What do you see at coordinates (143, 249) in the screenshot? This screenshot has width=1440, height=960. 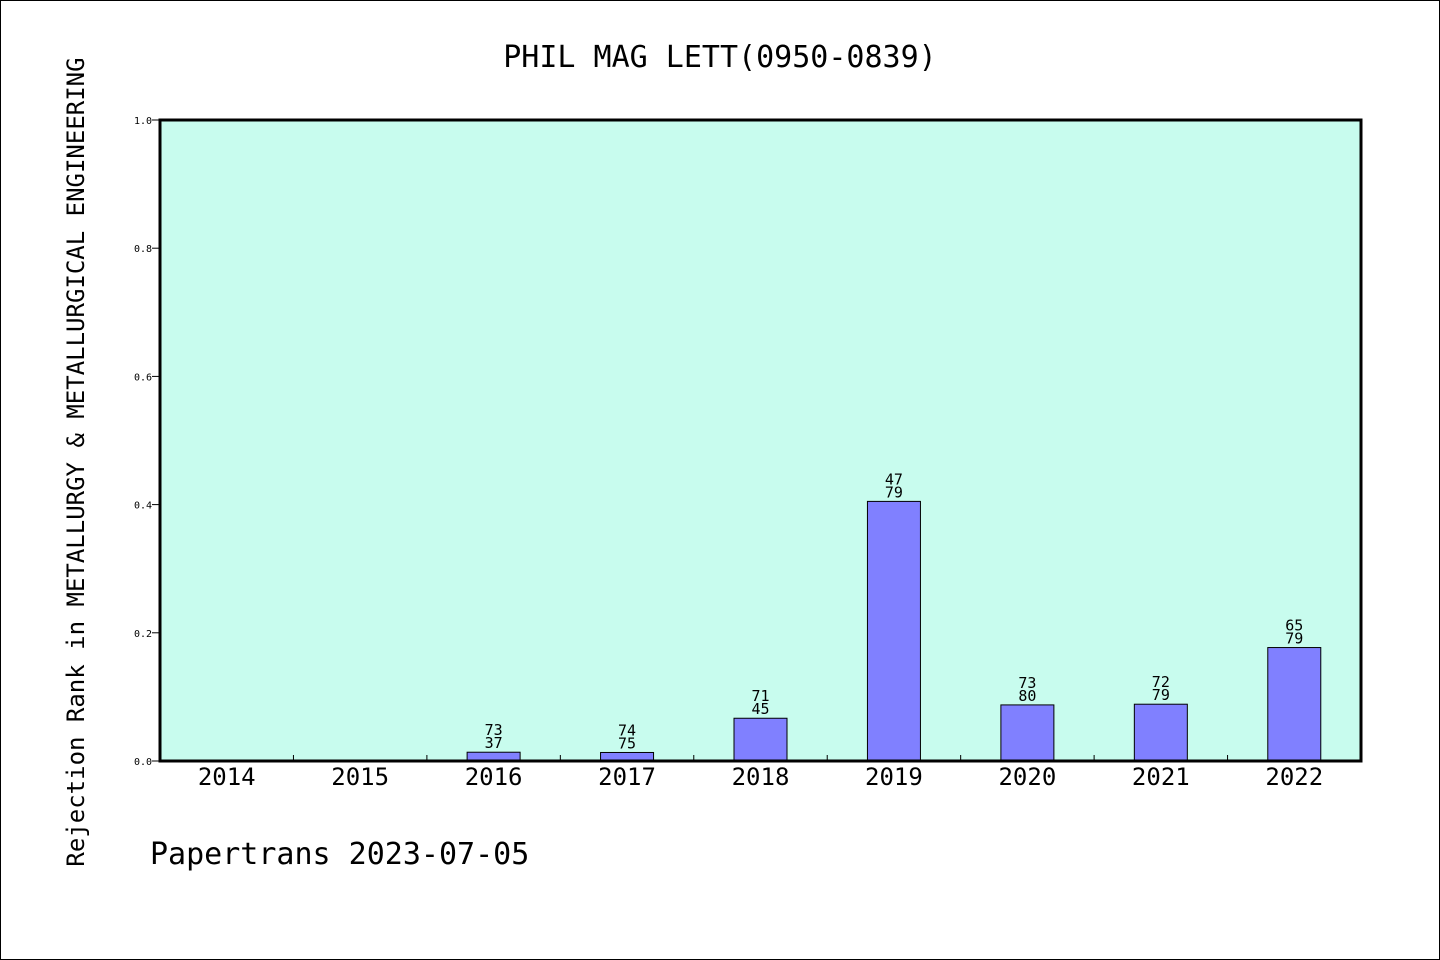 I see `y-tick-label: 0.8` at bounding box center [143, 249].